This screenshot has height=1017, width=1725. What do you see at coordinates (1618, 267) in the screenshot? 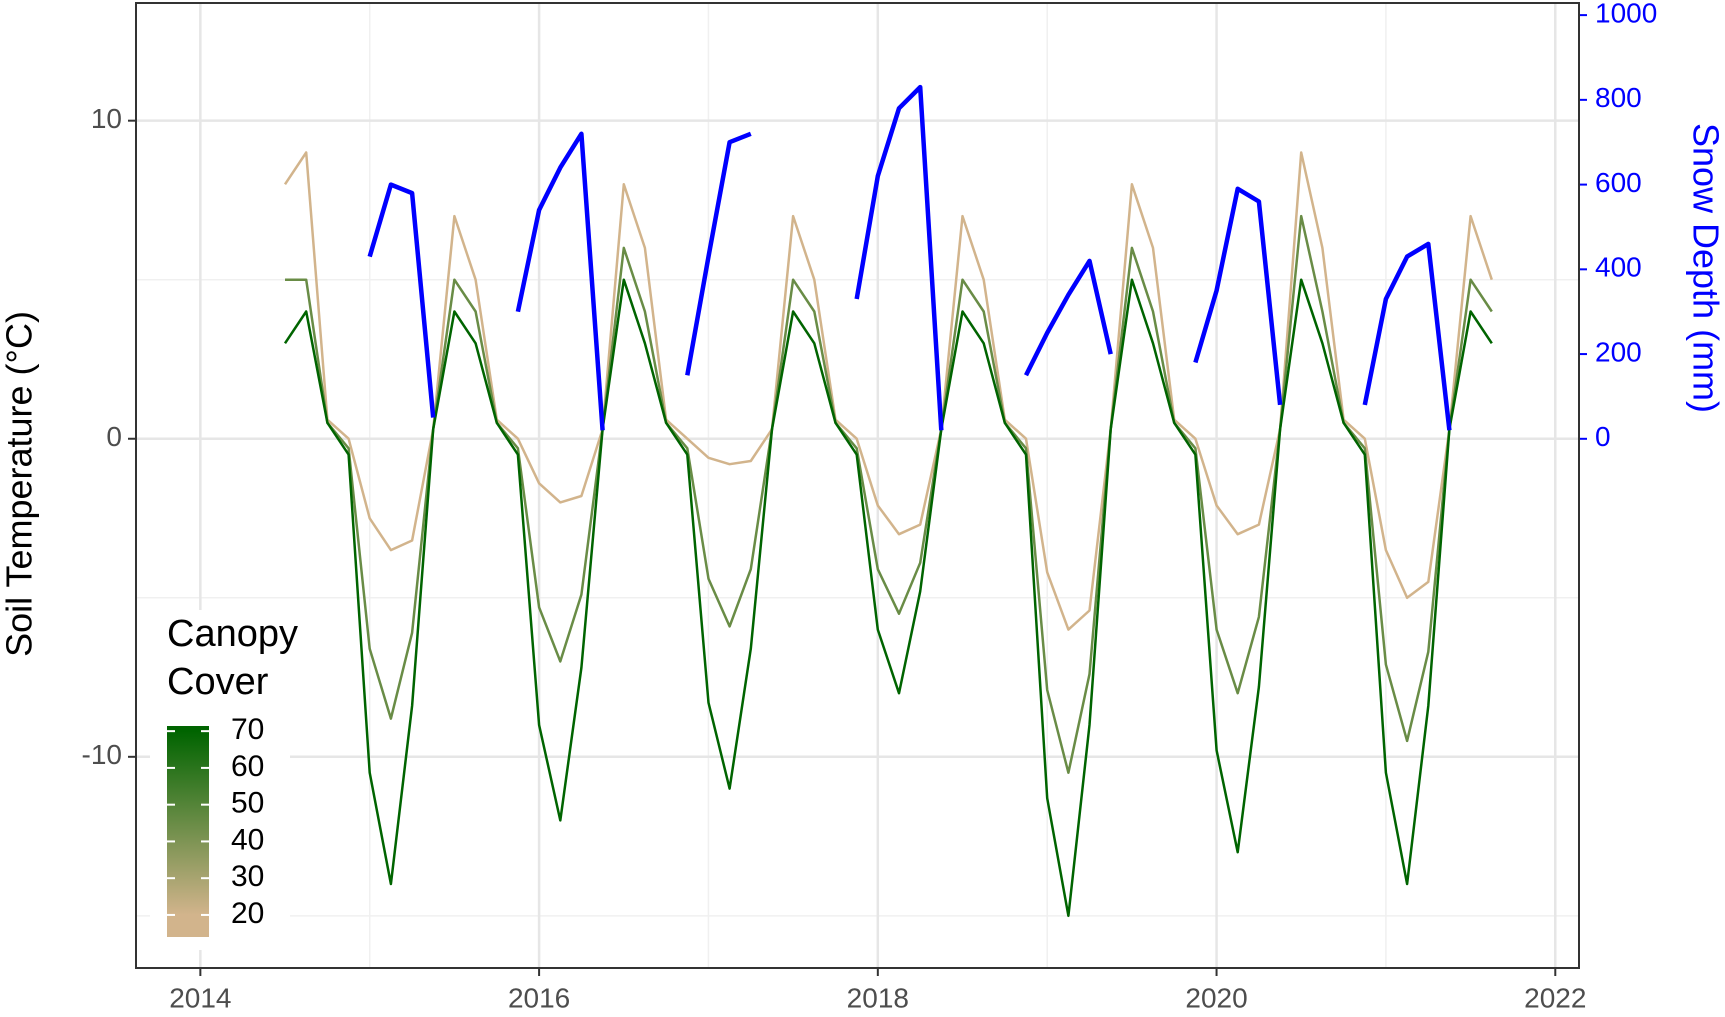
I see `y2-tick-label: 400` at bounding box center [1618, 267].